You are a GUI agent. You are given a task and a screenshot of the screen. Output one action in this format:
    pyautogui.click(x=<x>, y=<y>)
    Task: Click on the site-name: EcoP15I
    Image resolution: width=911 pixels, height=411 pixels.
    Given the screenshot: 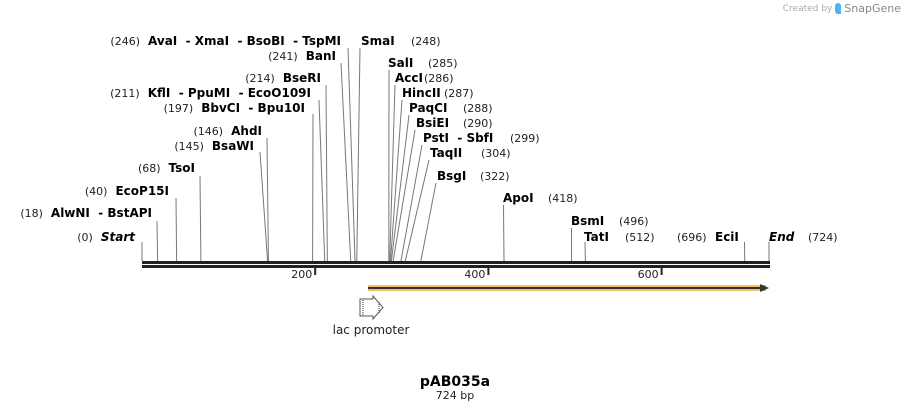 What is the action you would take?
    pyautogui.click(x=142, y=191)
    